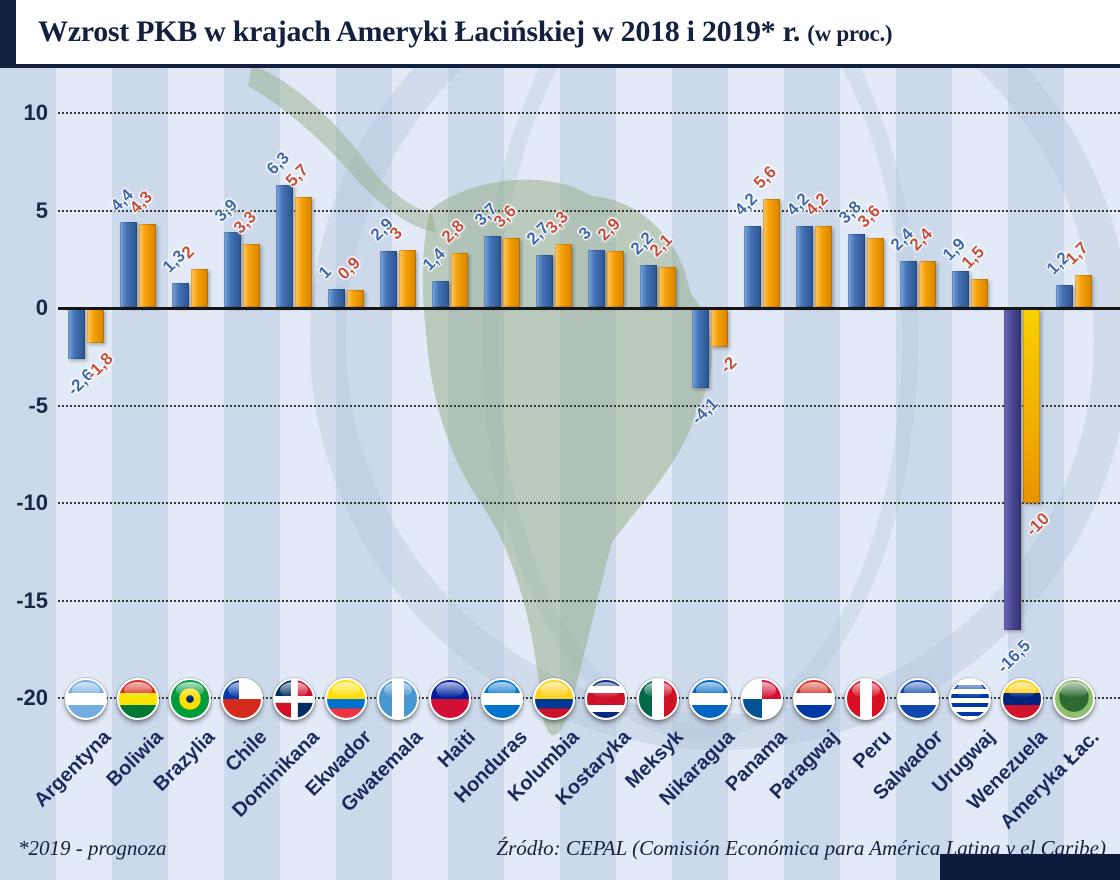 This screenshot has height=880, width=1120. What do you see at coordinates (342, 148) in the screenshot?
I see `central-america-shape-icon` at bounding box center [342, 148].